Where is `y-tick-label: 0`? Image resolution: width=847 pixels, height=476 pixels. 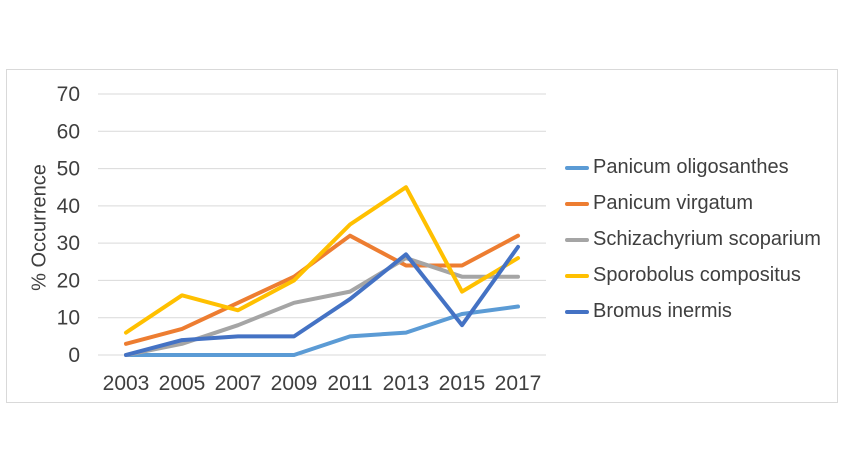
y-tick-label: 0 is located at coordinates (74, 355).